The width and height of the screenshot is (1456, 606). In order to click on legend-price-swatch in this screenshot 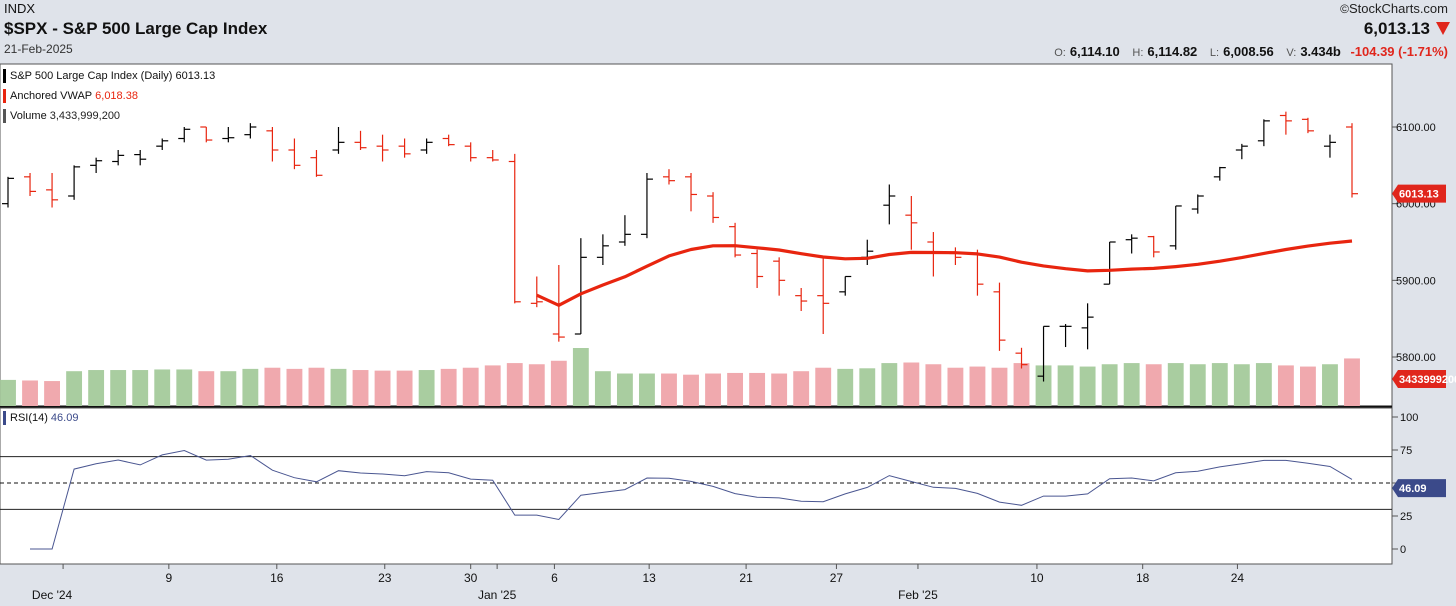, I will do `click(4, 76)`.